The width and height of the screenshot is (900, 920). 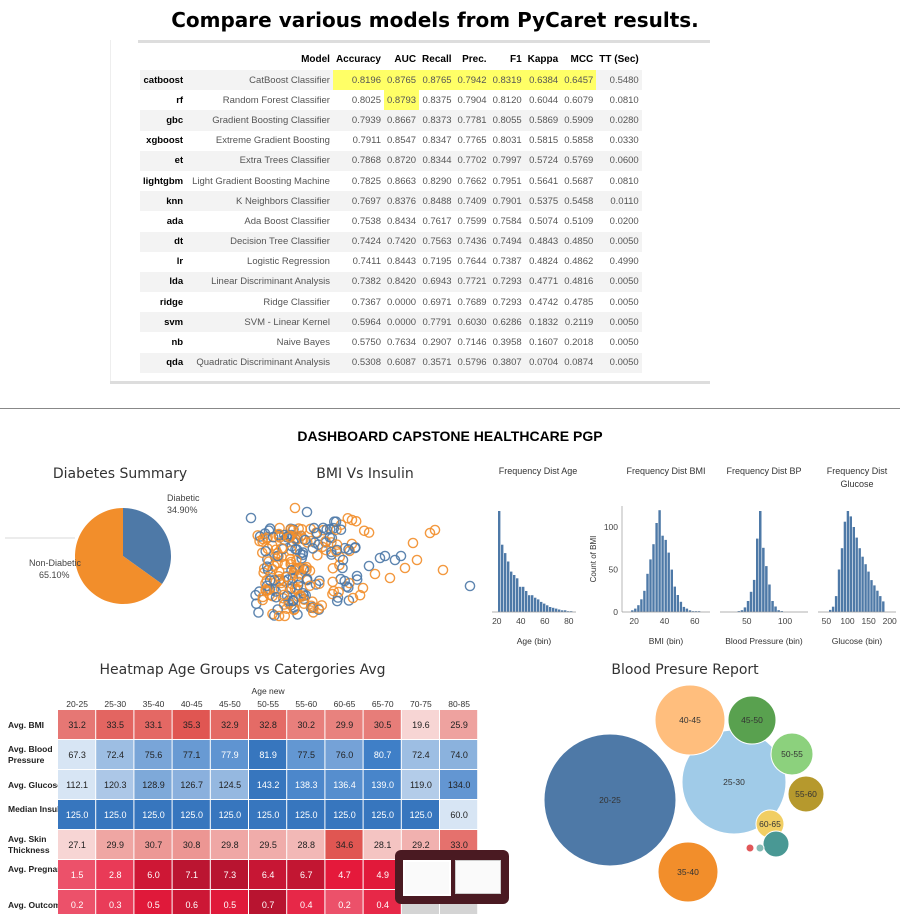 What do you see at coordinates (472, 302) in the screenshot?
I see `table-cell: 0.7689` at bounding box center [472, 302].